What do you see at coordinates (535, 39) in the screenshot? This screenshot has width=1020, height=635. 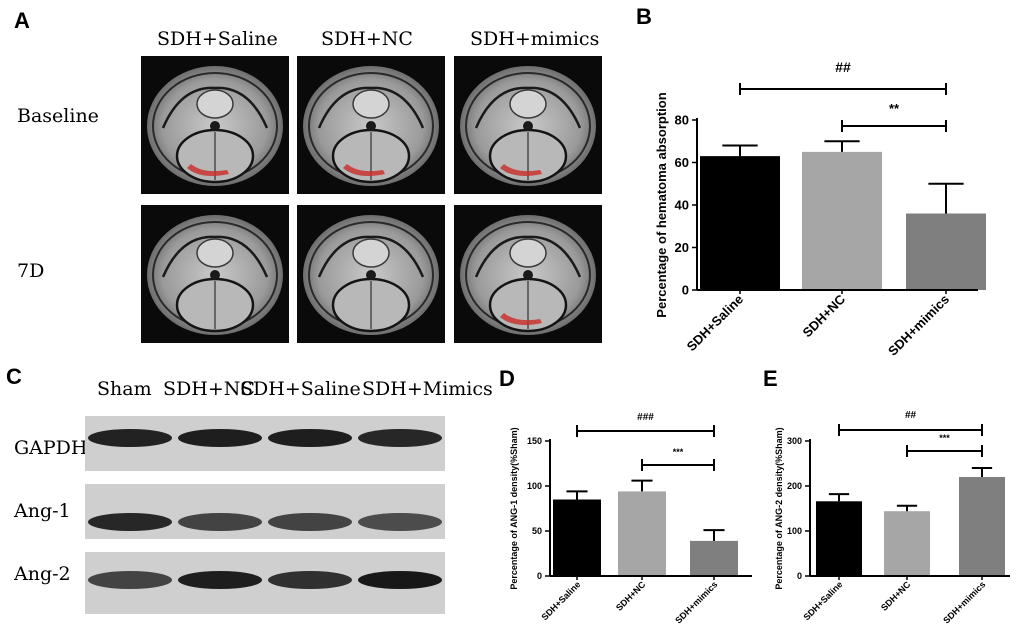 I see `column-label-mimics: SDH+mimics` at bounding box center [535, 39].